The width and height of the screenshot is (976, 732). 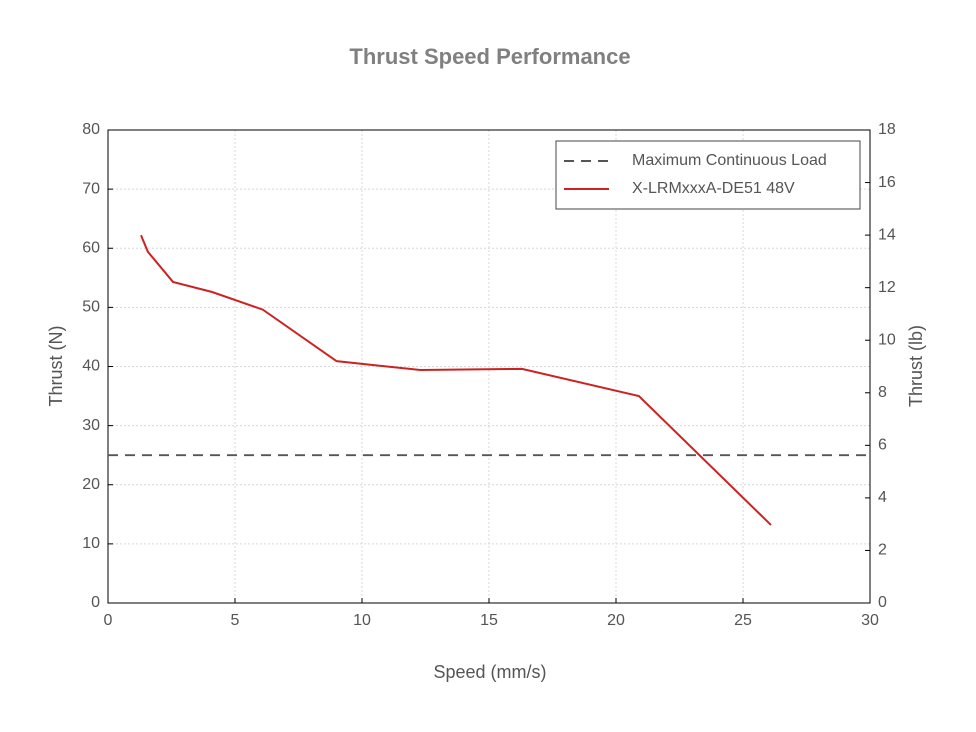 What do you see at coordinates (887, 129) in the screenshot?
I see `y2-tick-label: 18` at bounding box center [887, 129].